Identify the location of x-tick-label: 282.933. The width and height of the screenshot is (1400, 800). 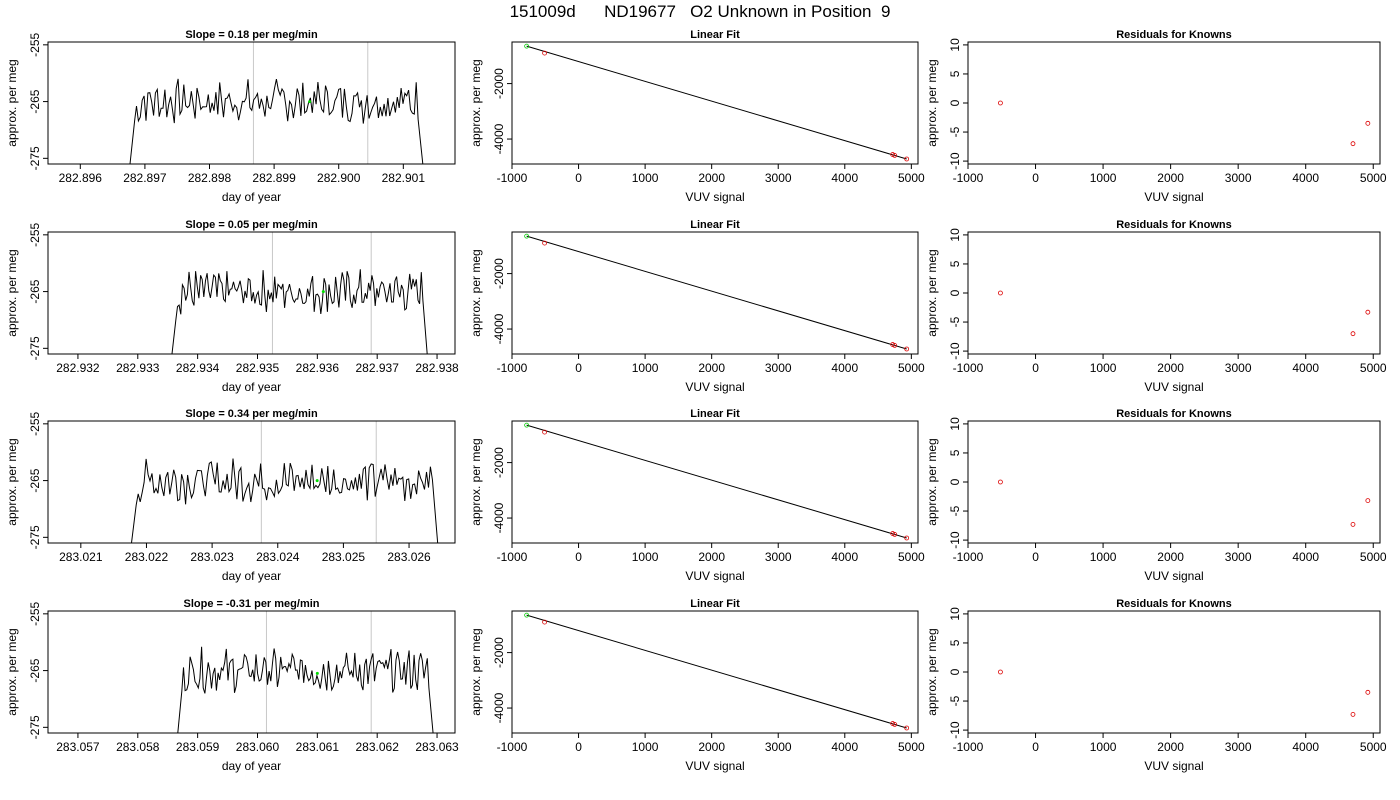
(138, 368).